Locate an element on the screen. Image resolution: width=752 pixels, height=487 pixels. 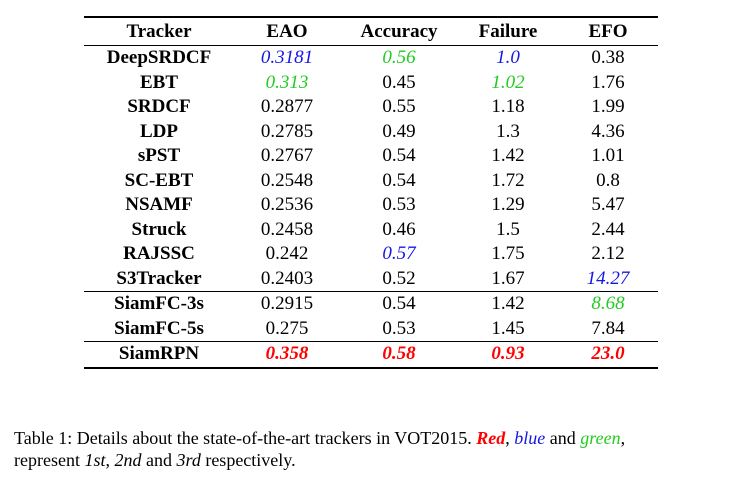
table-row: SRDCF 0.2877 0.55 1.18 1.99 is located at coordinates (371, 107).